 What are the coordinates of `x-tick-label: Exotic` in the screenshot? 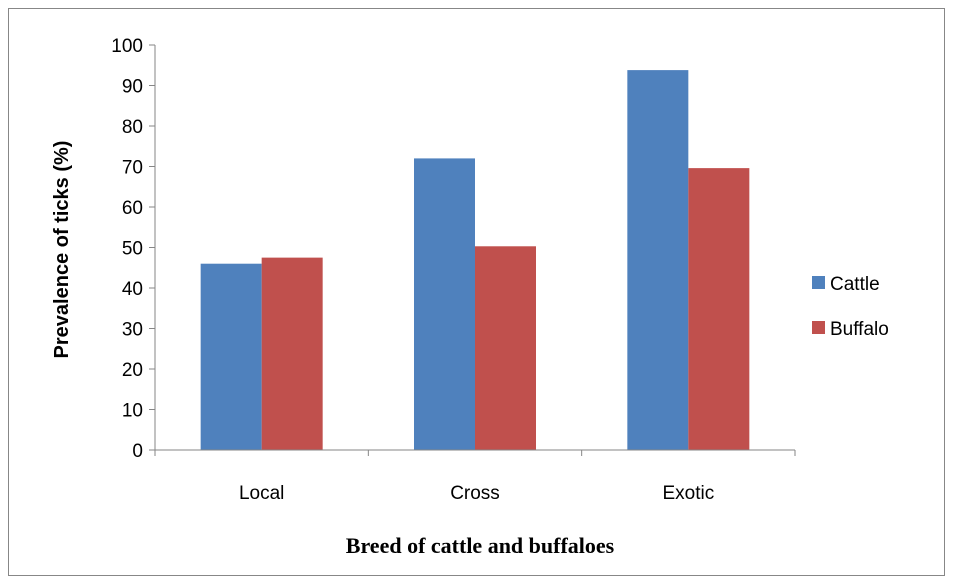 It's located at (688, 493).